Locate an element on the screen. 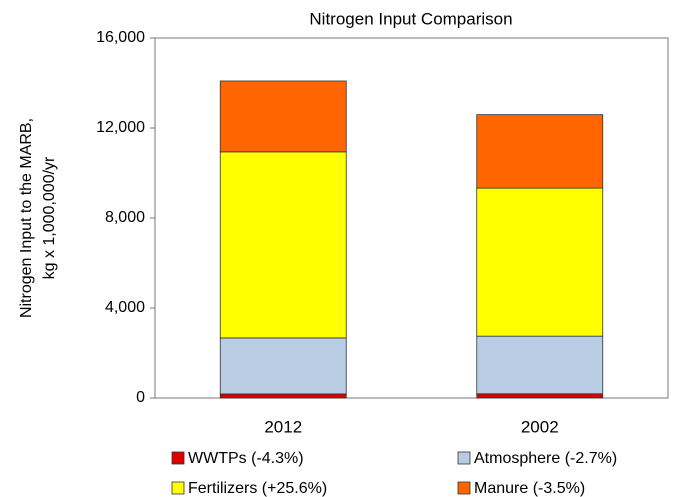  y-axis-label: Nitrogen Input to the MARB, is located at coordinates (26, 218).